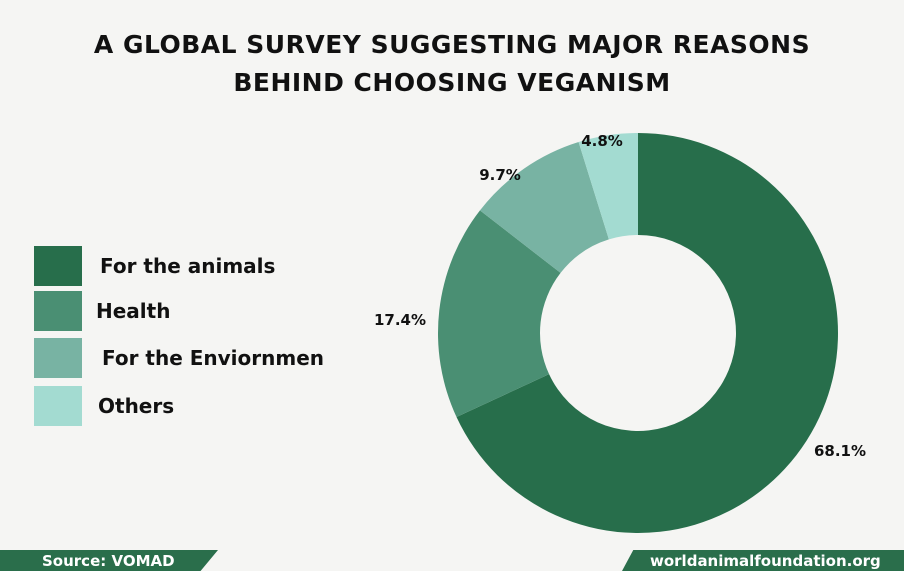  I want to click on source-banner: Source: VOMAD, so click(109, 560).